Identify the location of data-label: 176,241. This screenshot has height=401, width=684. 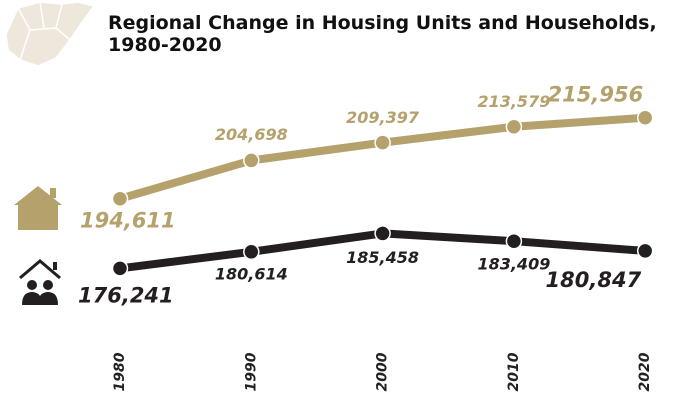
(126, 295).